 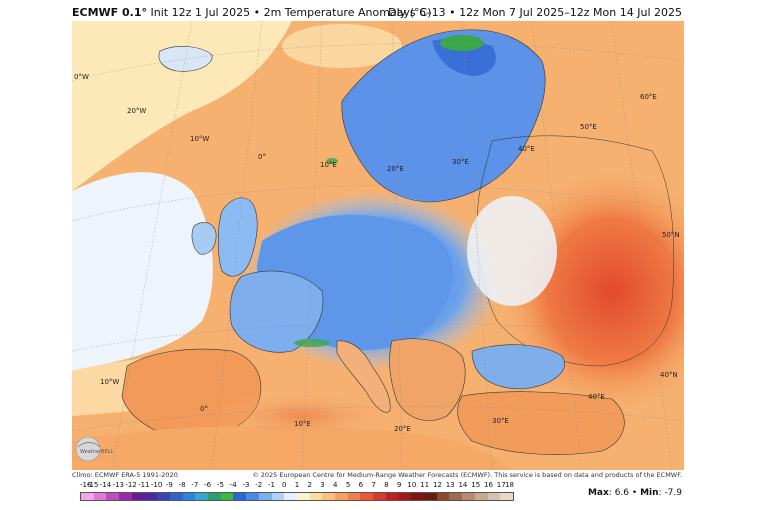 I want to click on kola-anomaly, so click(x=462, y=43).